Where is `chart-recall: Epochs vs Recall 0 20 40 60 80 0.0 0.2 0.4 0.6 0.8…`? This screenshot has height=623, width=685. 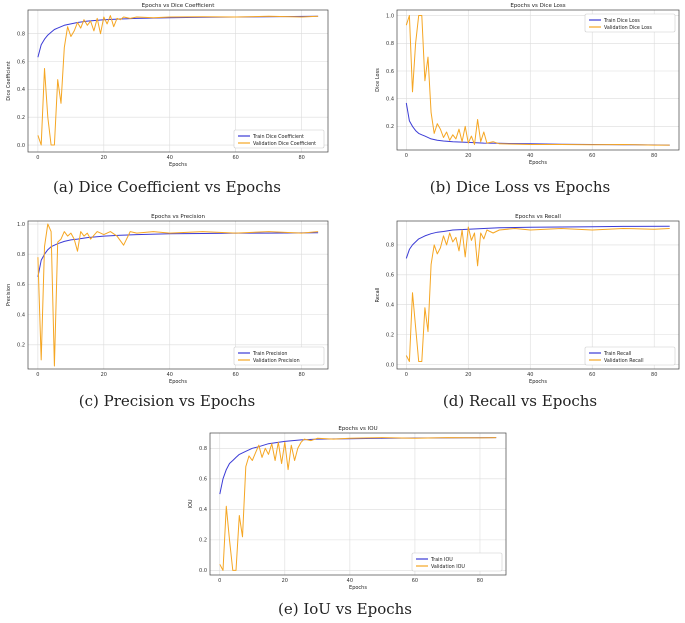 chart-recall: Epochs vs Recall 0 20 40 60 80 0.0 0.2 0.4 0.6 0.8… is located at coordinates (527, 299).